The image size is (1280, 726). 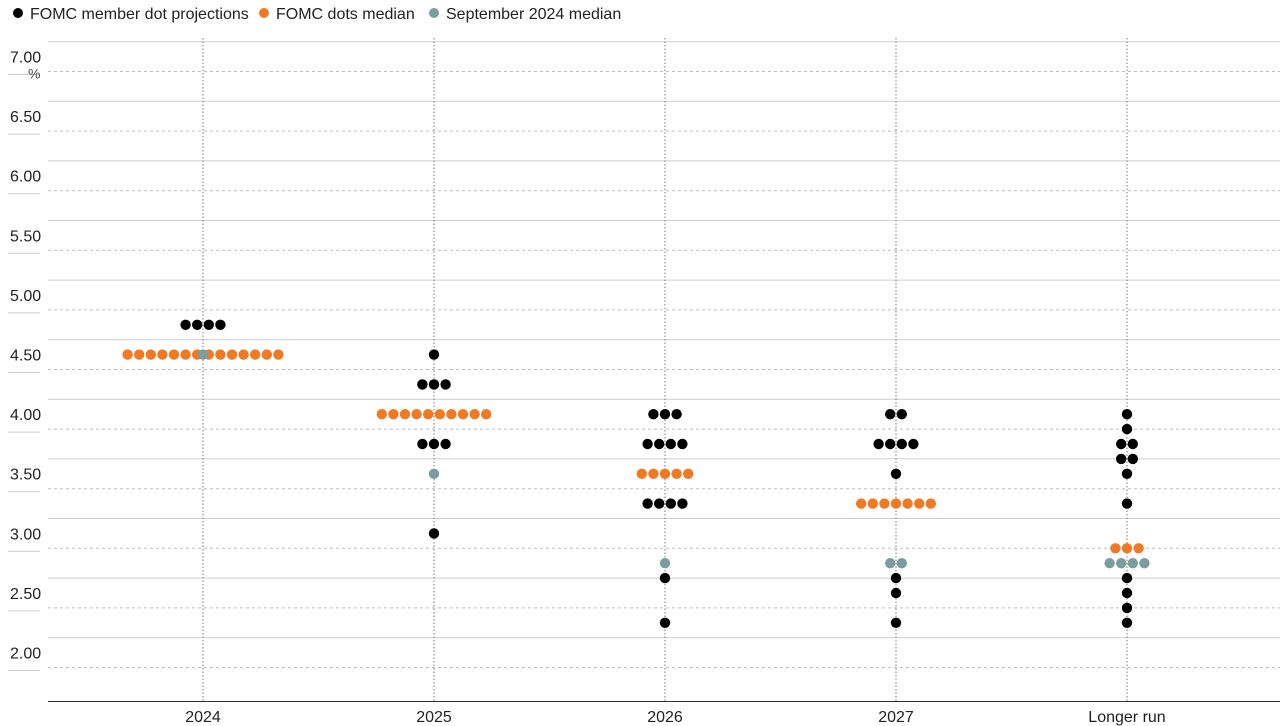 What do you see at coordinates (25, 594) in the screenshot?
I see `y-tick-label: 2.50` at bounding box center [25, 594].